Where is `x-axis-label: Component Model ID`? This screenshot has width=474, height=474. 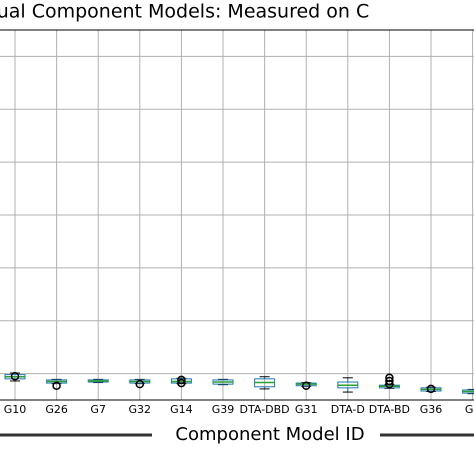 x-axis-label: Component Model ID is located at coordinates (269, 434).